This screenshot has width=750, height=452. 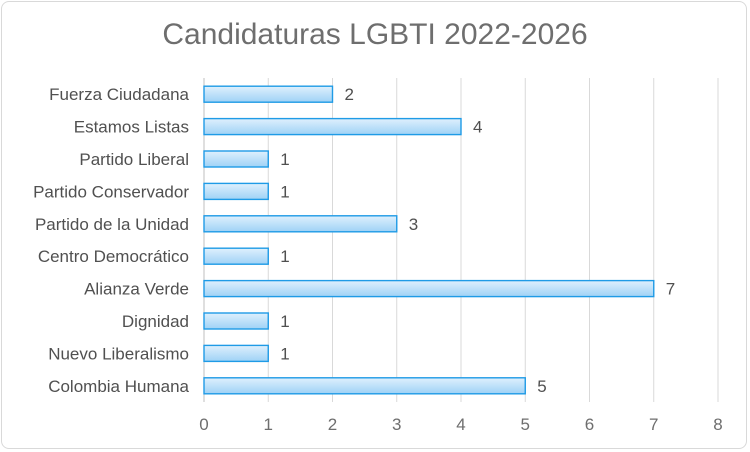 I want to click on x-tick-label: 4, so click(x=460, y=424).